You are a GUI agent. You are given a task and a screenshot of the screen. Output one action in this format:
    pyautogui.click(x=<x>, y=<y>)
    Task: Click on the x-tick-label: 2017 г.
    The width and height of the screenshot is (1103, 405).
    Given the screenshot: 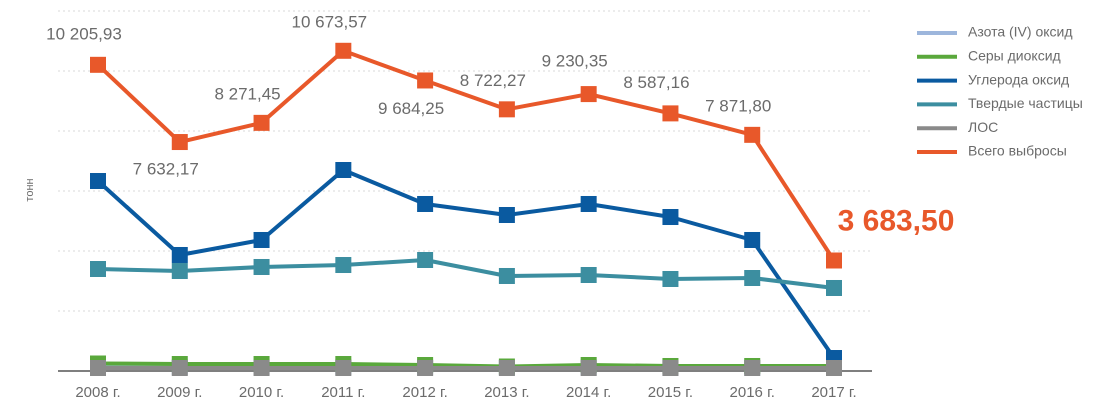 What is the action you would take?
    pyautogui.click(x=833, y=392)
    